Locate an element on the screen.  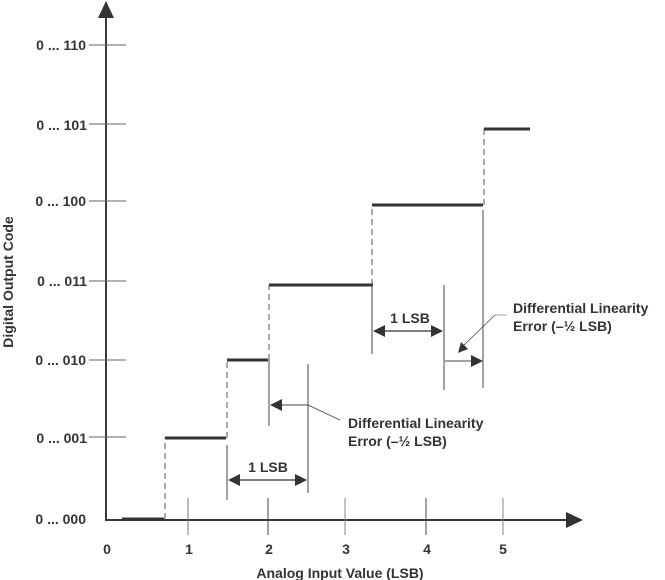
y-tick-label: 0 ... 101 is located at coordinates (61, 125).